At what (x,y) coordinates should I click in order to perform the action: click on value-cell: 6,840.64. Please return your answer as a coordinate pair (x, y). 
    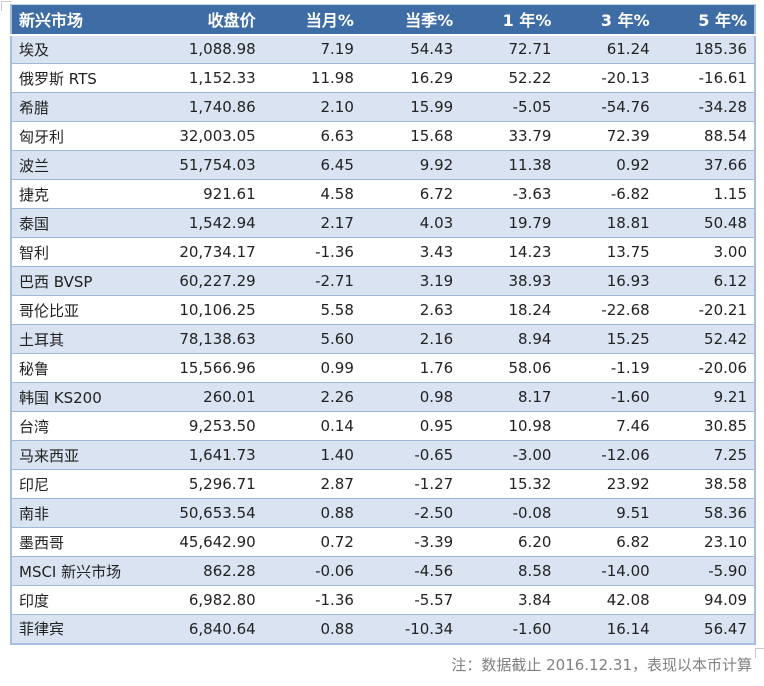
    Looking at the image, I should click on (211, 629).